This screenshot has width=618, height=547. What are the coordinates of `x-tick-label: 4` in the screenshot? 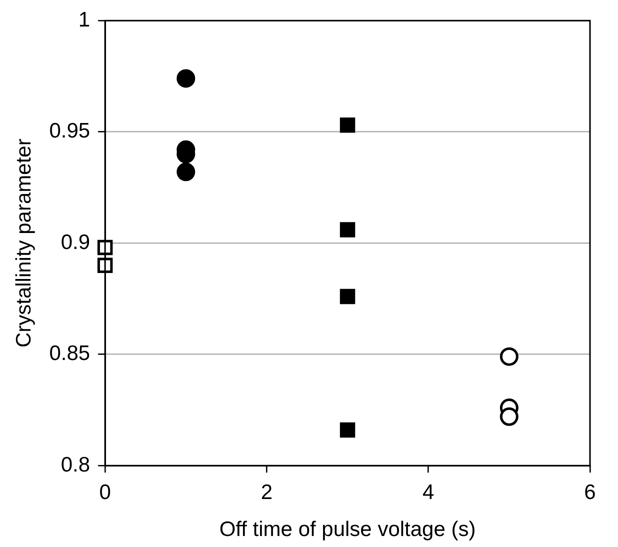 It's located at (428, 492).